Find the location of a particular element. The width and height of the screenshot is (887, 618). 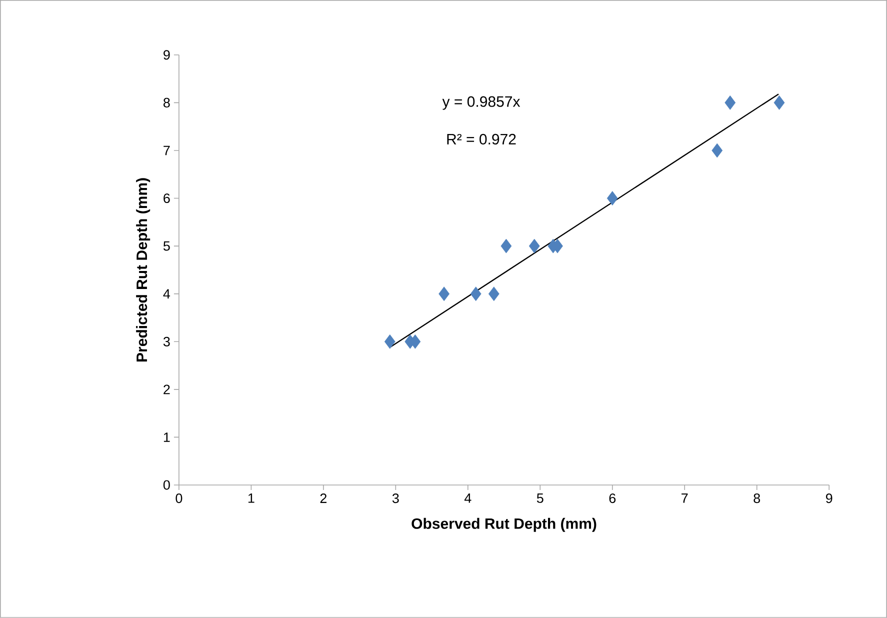

annotation: R² = 0.972 is located at coordinates (481, 139).